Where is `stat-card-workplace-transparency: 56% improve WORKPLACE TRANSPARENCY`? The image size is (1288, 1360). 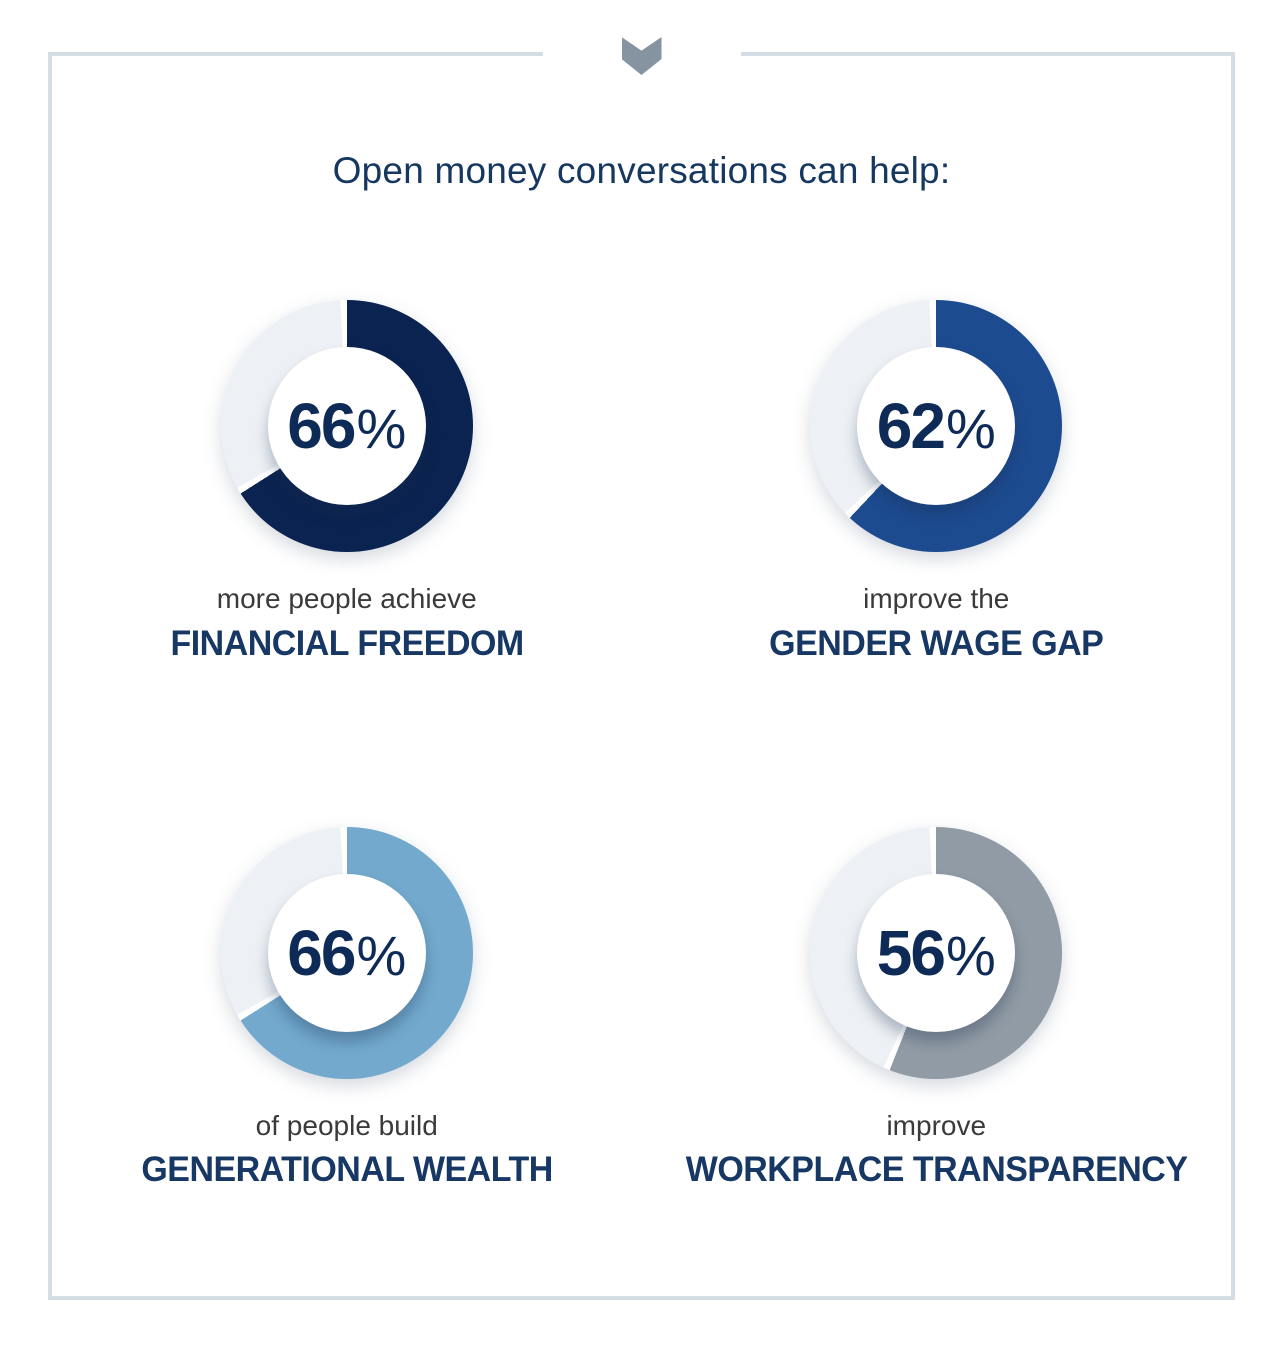
stat-card-workplace-transparency: 56% improve WORKPLACE TRANSPARENCY is located at coordinates (937, 1009).